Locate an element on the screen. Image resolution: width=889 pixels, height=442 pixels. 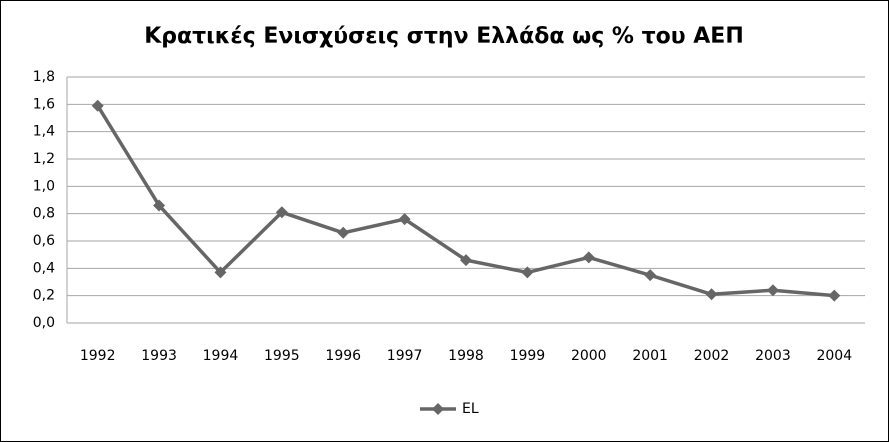
y-tick-label: 0,6 is located at coordinates (44, 241).